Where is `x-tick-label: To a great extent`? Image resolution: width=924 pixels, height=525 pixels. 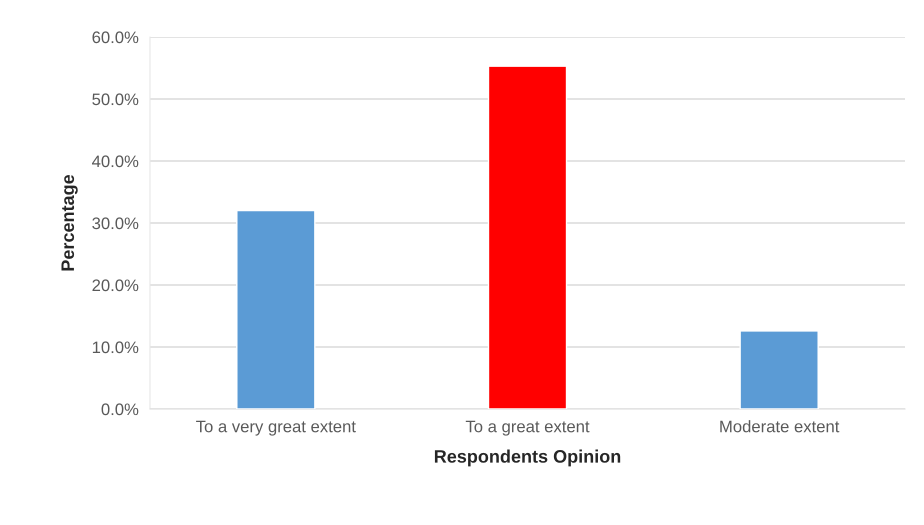
x-tick-label: To a great extent is located at coordinates (528, 428).